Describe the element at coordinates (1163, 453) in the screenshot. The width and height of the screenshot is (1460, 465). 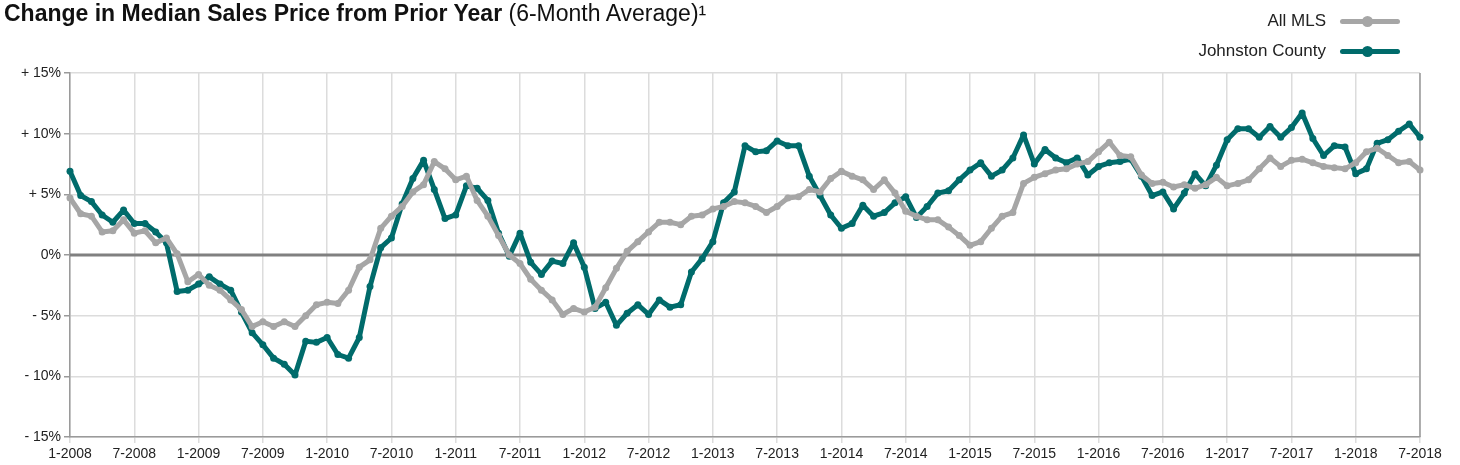
I see `x-tick-label: 7-2016` at that location.